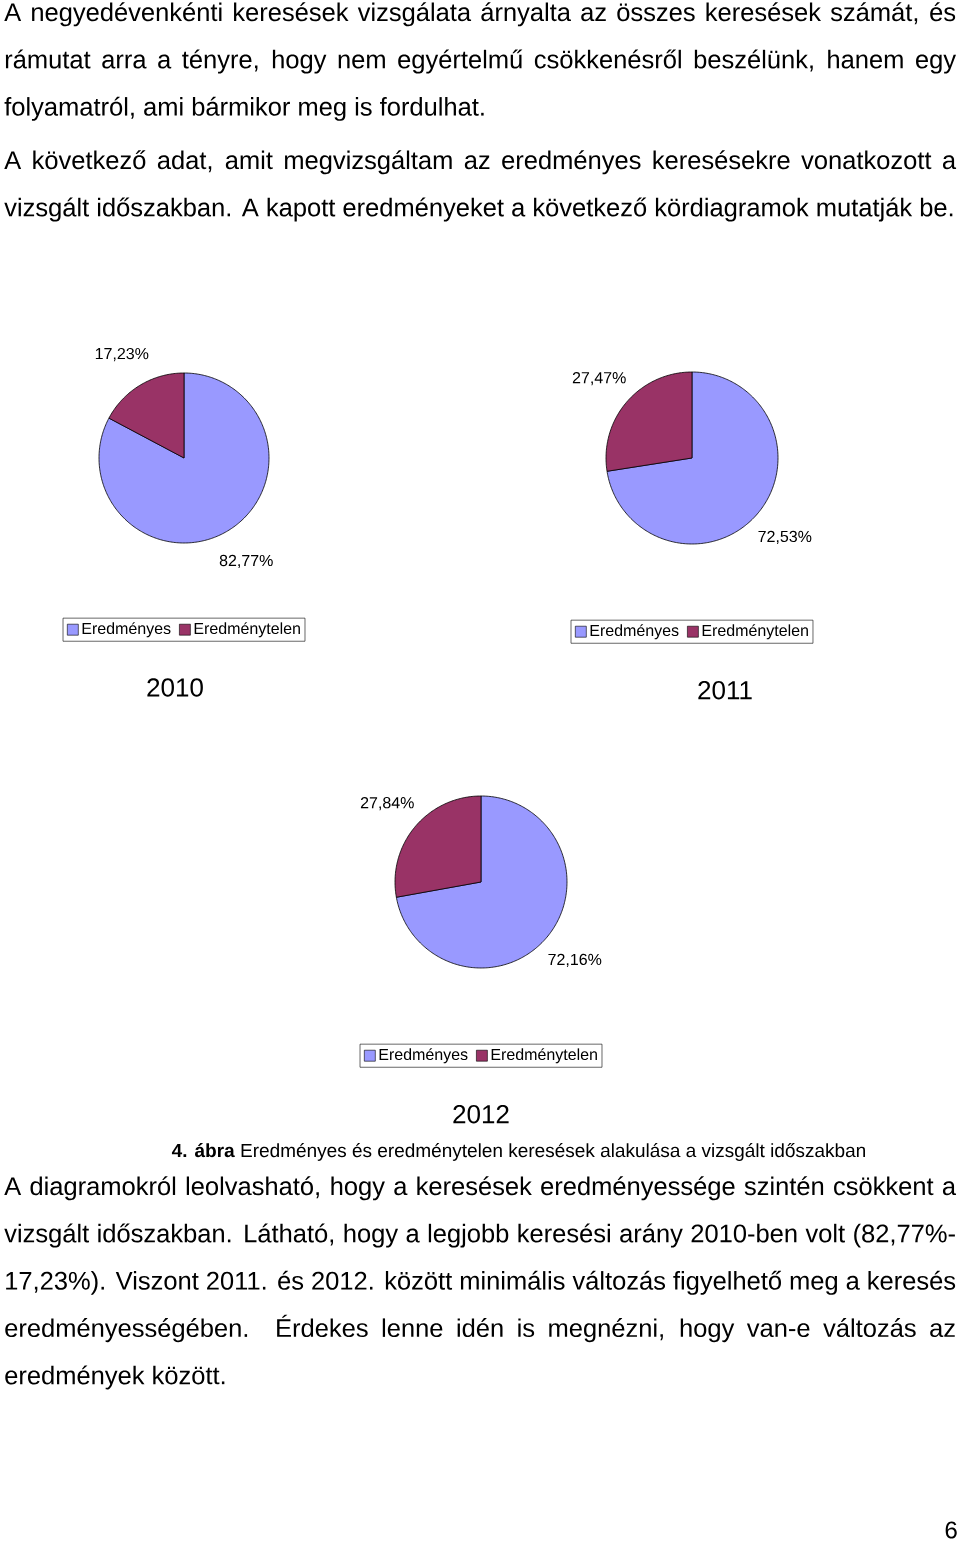 This screenshot has height=1543, width=960. What do you see at coordinates (599, 379) in the screenshot?
I see `data-label: 27,47%` at bounding box center [599, 379].